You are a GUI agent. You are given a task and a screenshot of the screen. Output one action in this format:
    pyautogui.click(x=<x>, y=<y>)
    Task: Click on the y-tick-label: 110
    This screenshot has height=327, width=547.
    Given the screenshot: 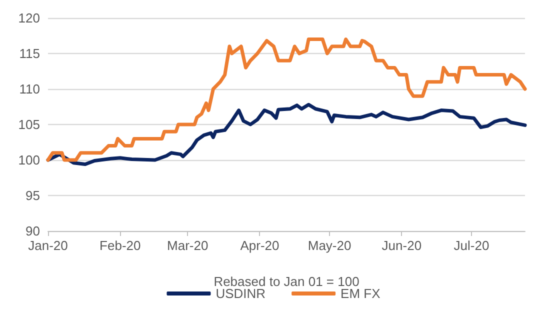 What is the action you would take?
    pyautogui.click(x=29, y=89)
    